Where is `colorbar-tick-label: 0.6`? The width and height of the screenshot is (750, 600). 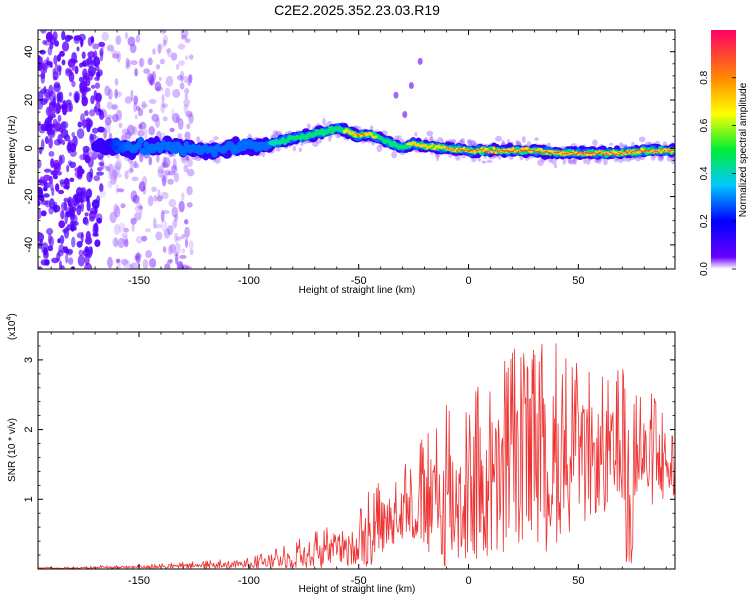 colorbar-tick-label: 0.6 is located at coordinates (704, 125).